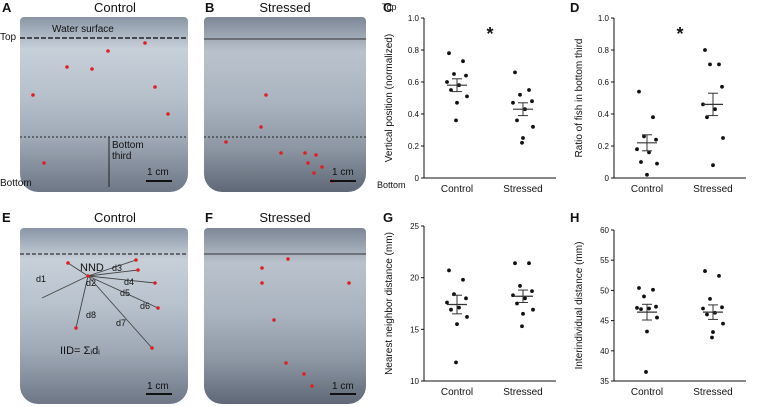 This screenshot has height=407, width=759. What do you see at coordinates (388, 7) in the screenshot?
I see `panel-letter-c: C` at bounding box center [388, 7].